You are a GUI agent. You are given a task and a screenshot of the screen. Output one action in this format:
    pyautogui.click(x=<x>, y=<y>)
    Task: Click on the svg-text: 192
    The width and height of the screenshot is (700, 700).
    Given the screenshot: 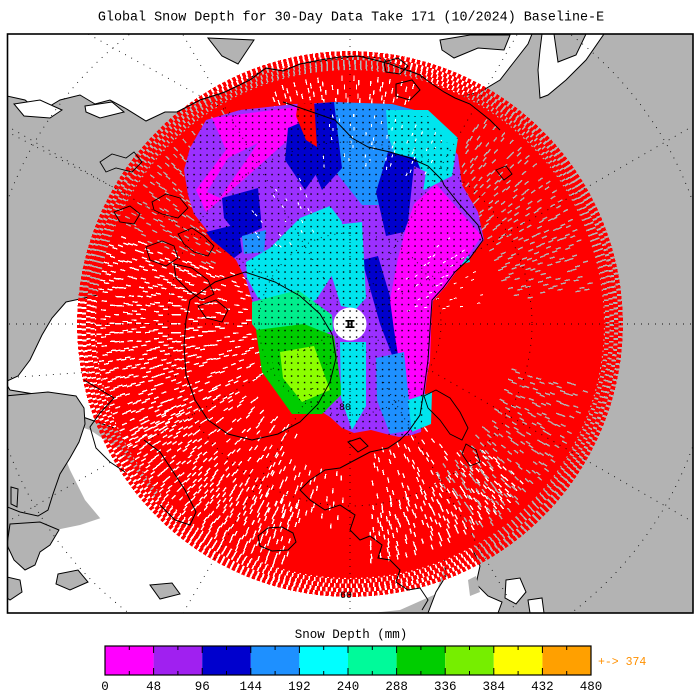 What is the action you would take?
    pyautogui.click(x=299, y=687)
    